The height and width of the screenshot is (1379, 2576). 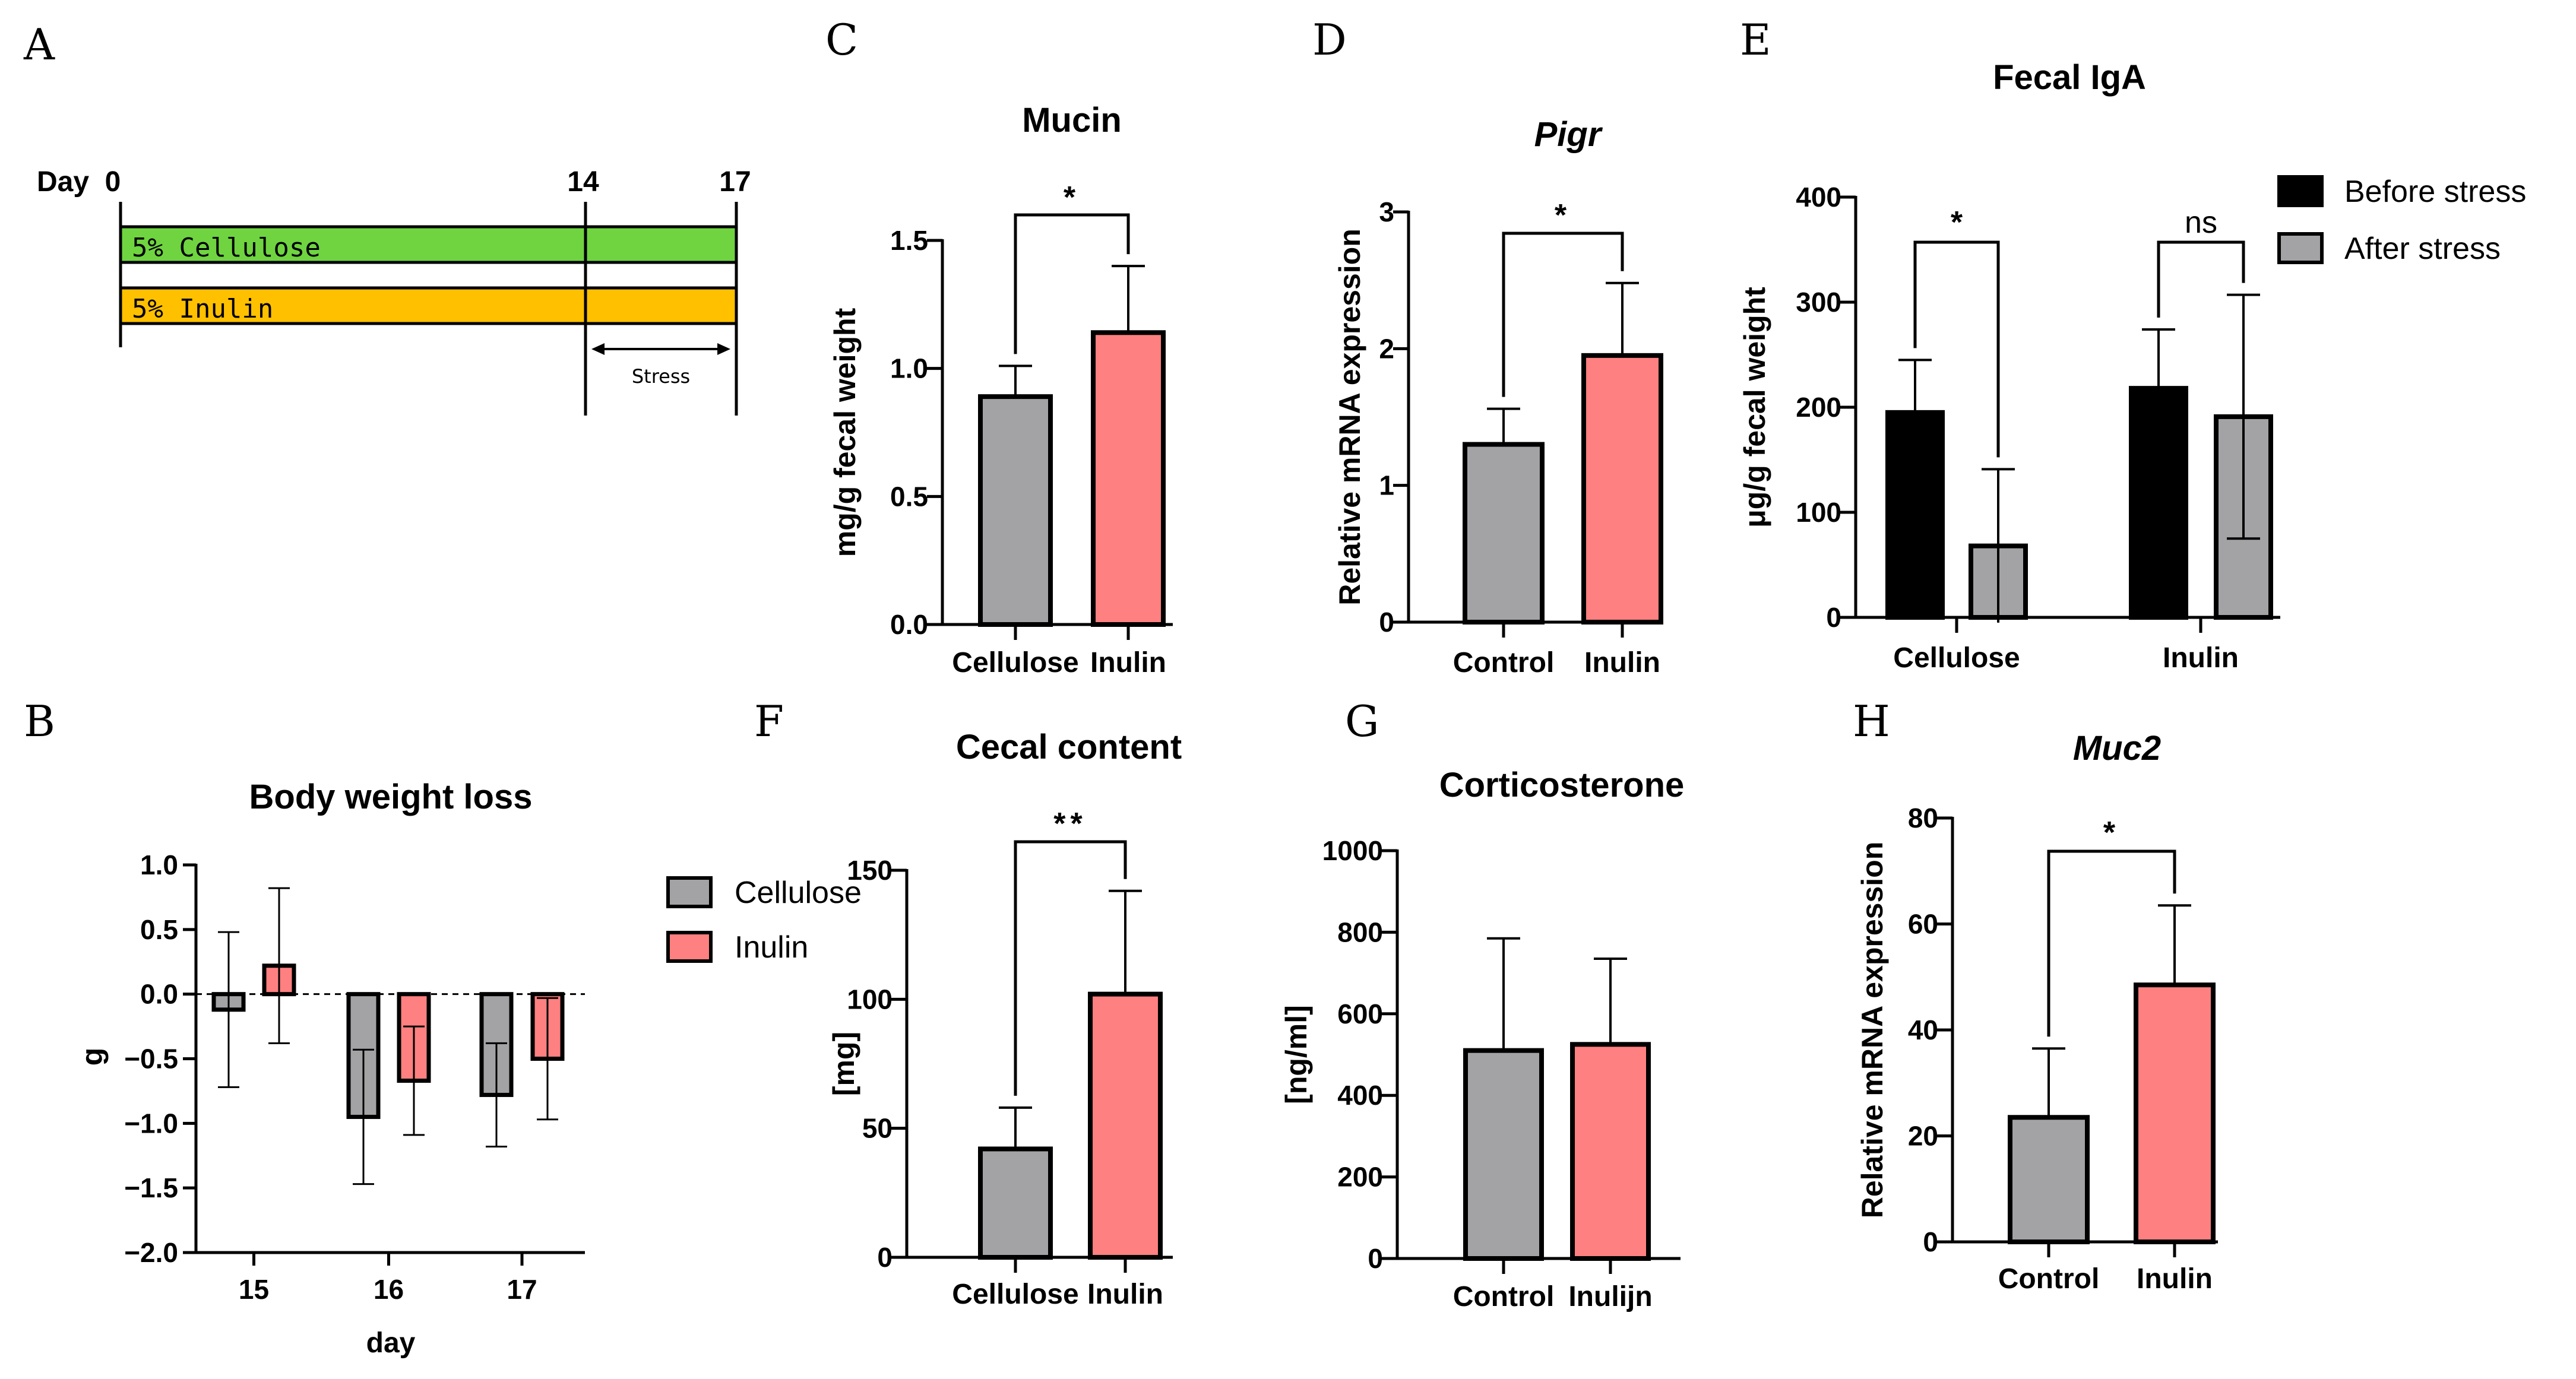 What do you see at coordinates (1818, 512) in the screenshot?
I see `y-tick-label: 100` at bounding box center [1818, 512].